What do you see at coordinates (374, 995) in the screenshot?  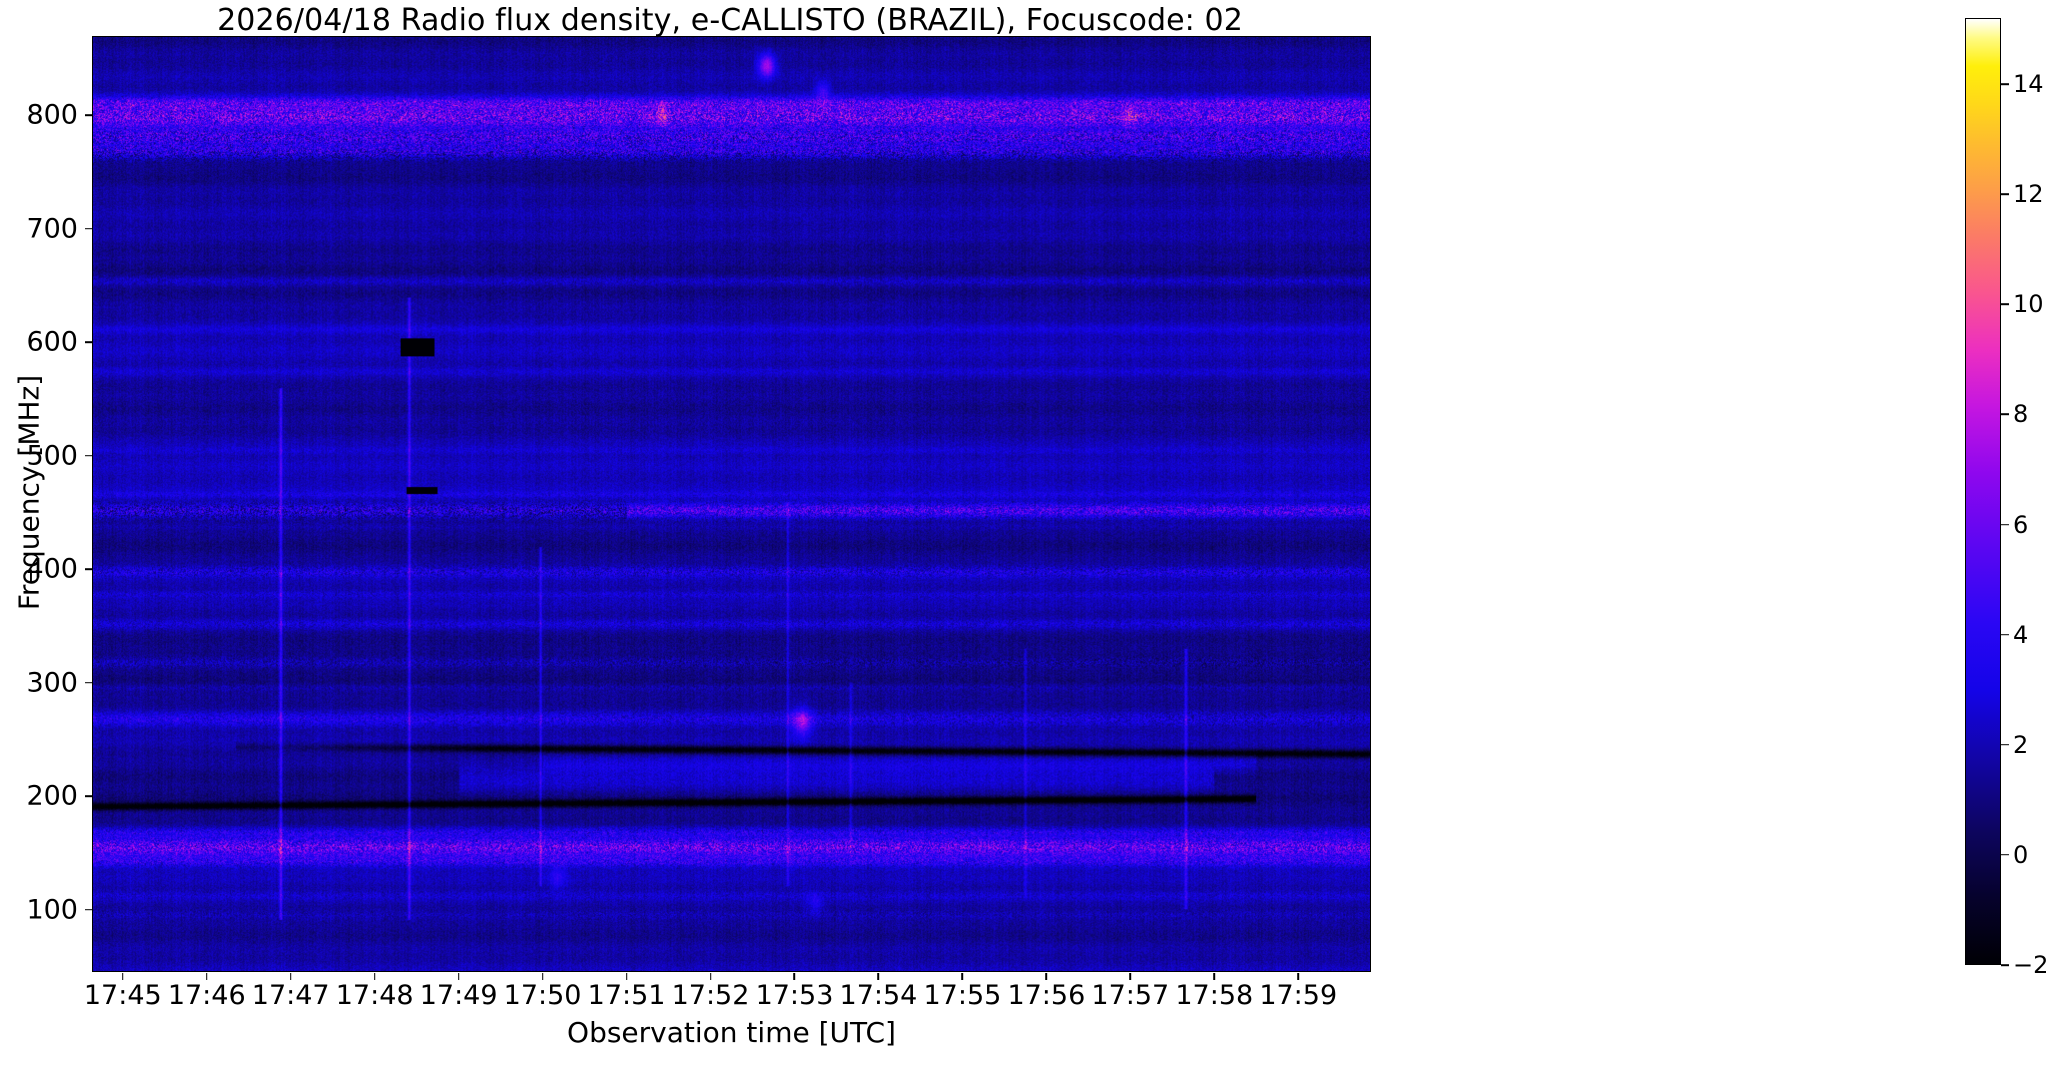 I see `x-tick-label-17-48: 17:48` at bounding box center [374, 995].